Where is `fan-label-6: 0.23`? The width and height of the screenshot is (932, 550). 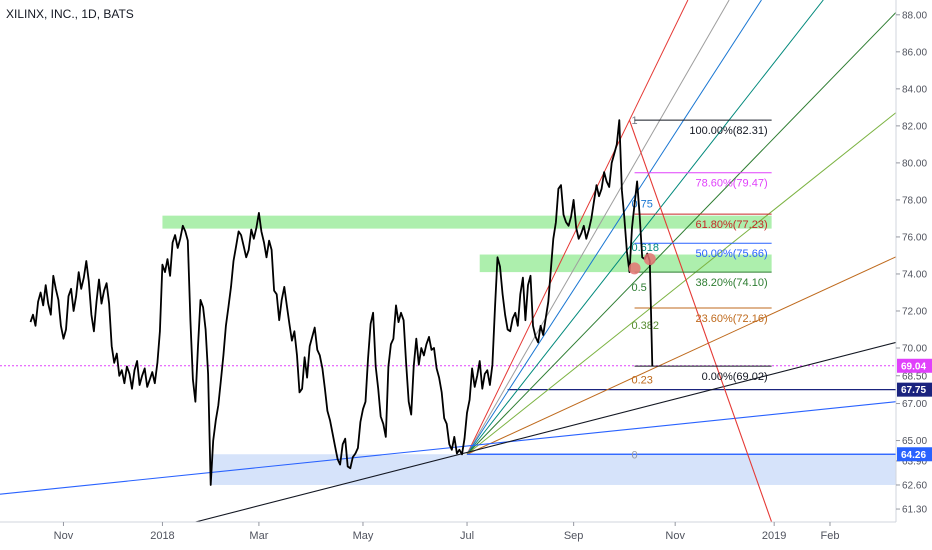 fan-label-6: 0.23 is located at coordinates (641, 380).